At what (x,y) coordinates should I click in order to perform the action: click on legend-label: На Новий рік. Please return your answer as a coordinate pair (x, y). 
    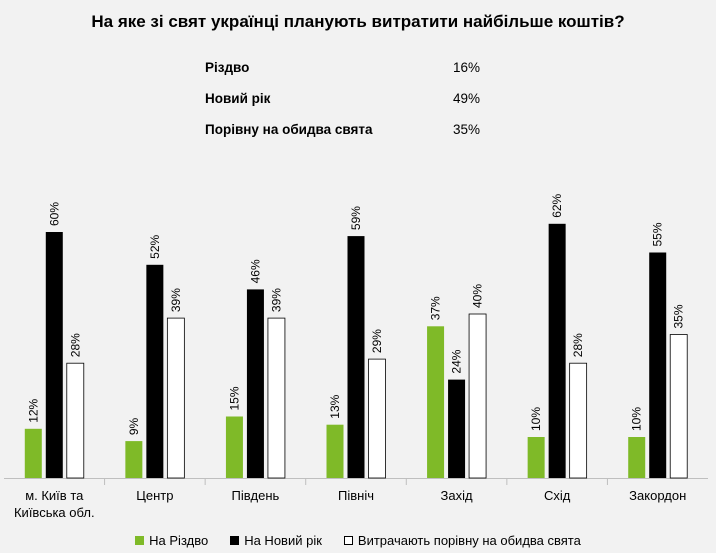
    Looking at the image, I should click on (283, 540).